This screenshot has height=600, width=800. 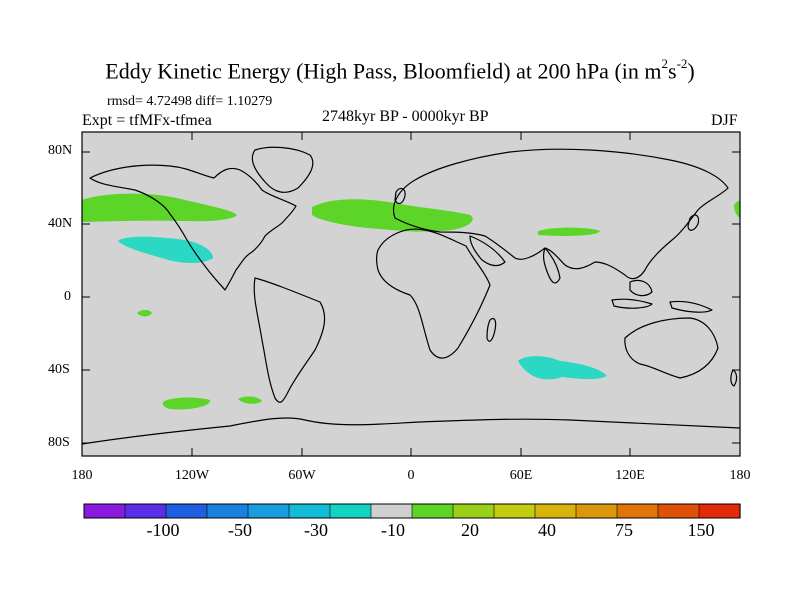 What do you see at coordinates (632, 303) in the screenshot?
I see `coast-maritime-se-asia` at bounding box center [632, 303].